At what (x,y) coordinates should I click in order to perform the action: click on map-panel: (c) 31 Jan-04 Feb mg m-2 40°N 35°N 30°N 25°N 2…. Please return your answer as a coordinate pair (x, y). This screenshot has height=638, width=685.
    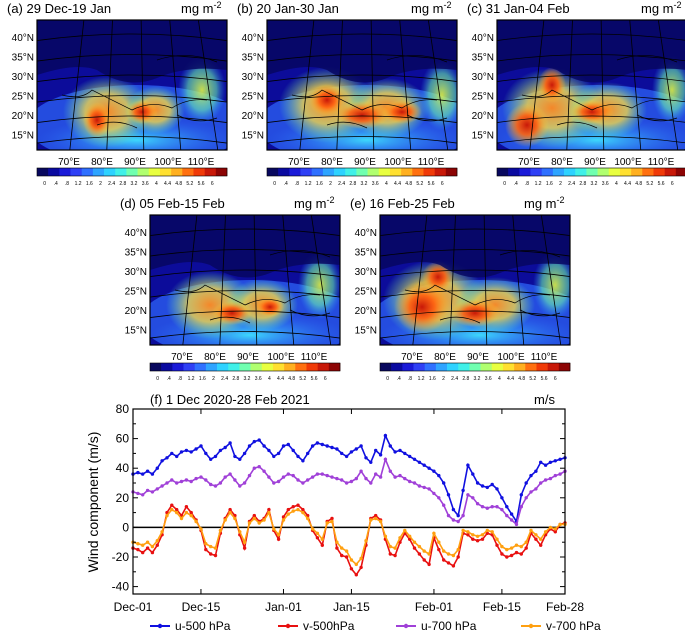
    Looking at the image, I should click on (576, 93).